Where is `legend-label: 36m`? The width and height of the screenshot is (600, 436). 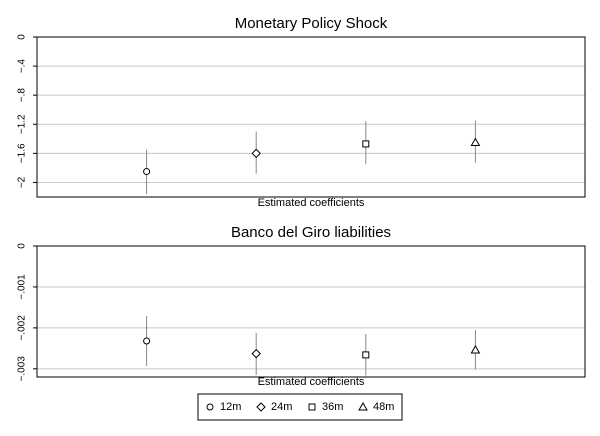
legend-label: 36m is located at coordinates (332, 407).